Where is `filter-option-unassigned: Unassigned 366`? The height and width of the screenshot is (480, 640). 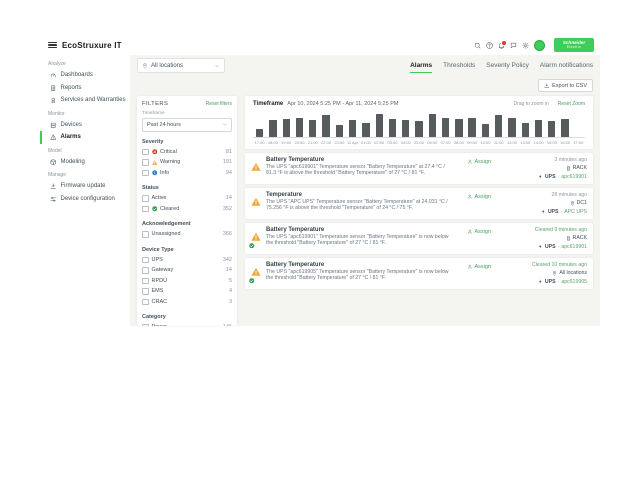
filter-option-unassigned: Unassigned 366 is located at coordinates (187, 234).